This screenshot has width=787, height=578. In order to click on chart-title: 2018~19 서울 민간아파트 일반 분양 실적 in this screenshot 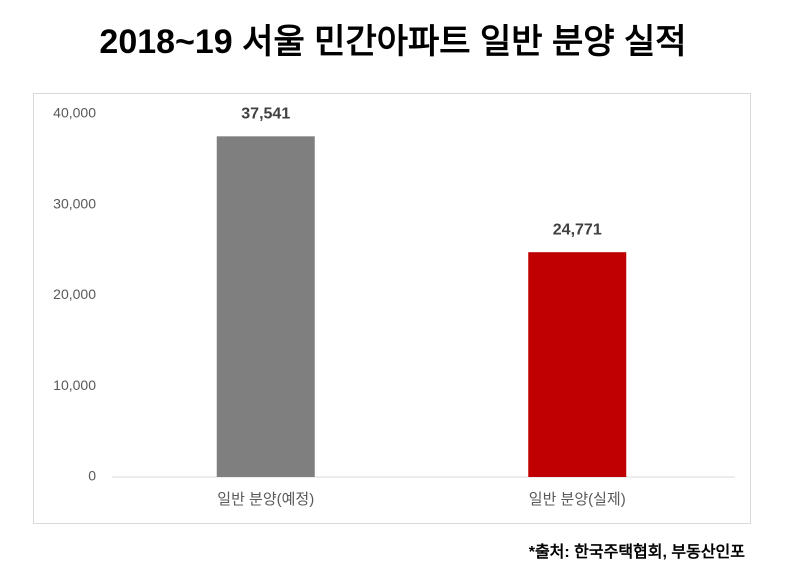, I will do `click(392, 42)`.